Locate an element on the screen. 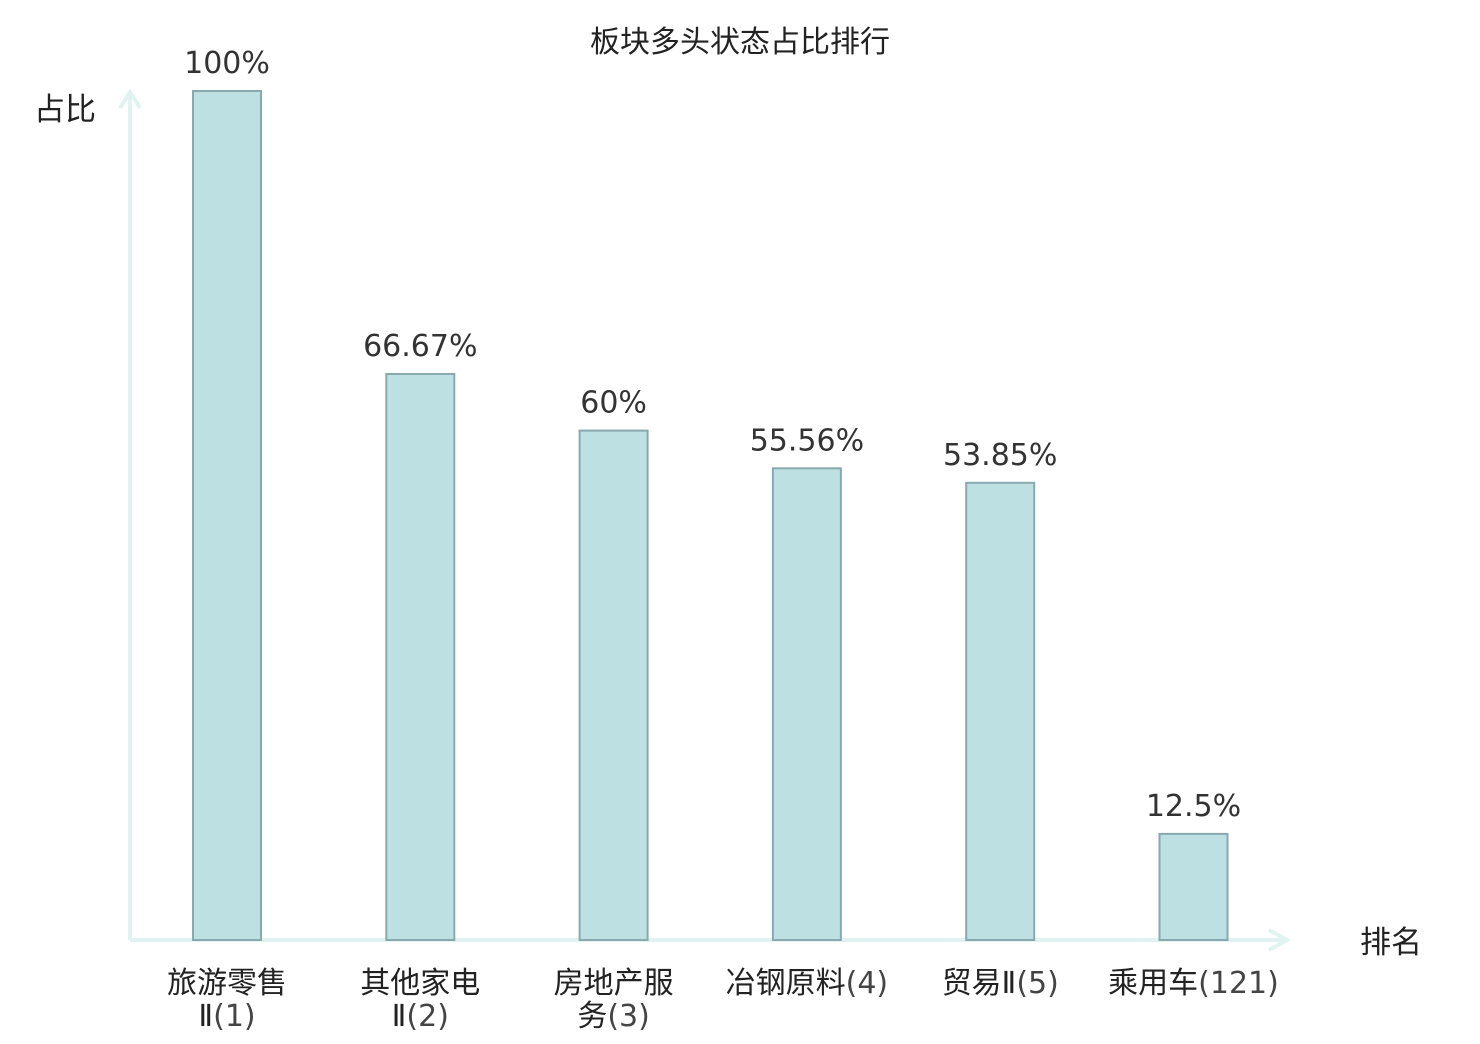 The width and height of the screenshot is (1480, 1044). y-axis-label: 占比 is located at coordinates (65, 110).